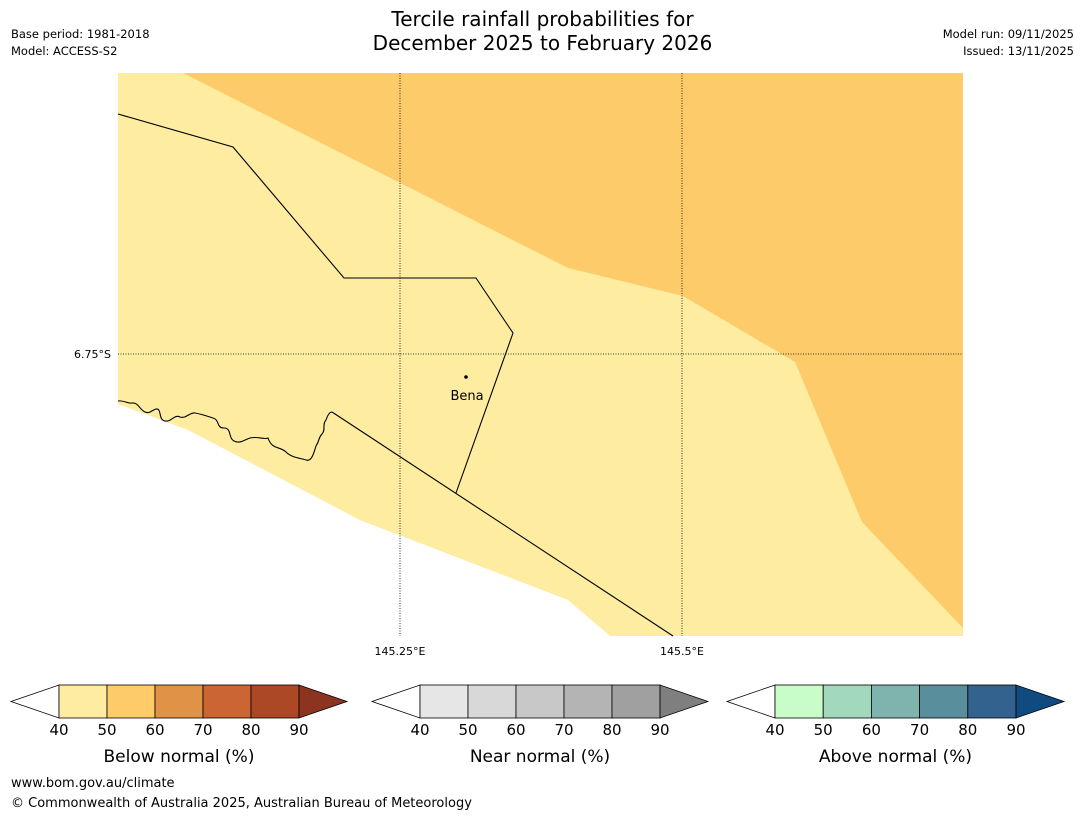 This screenshot has width=1085, height=816. What do you see at coordinates (179, 757) in the screenshot?
I see `below-colorbar-caption: Below normal (%)` at bounding box center [179, 757].